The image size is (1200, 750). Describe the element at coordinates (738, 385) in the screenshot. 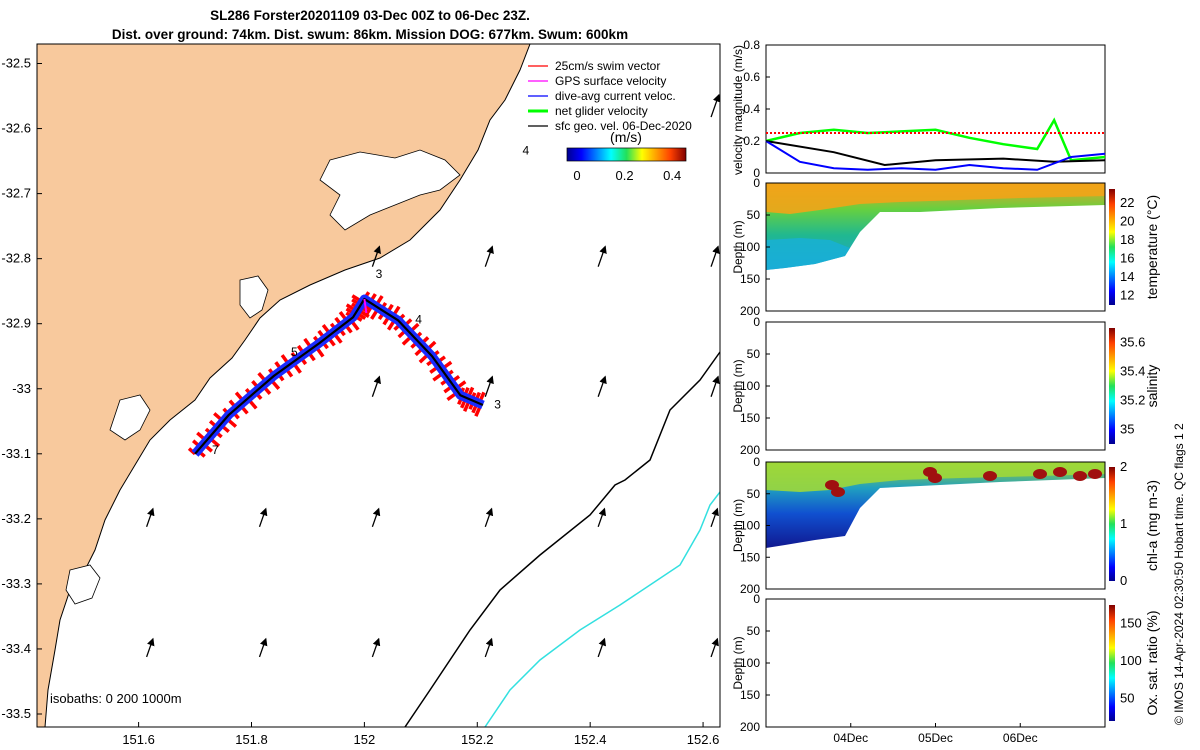

I see `depth-ylabel: Depth (m)` at that location.